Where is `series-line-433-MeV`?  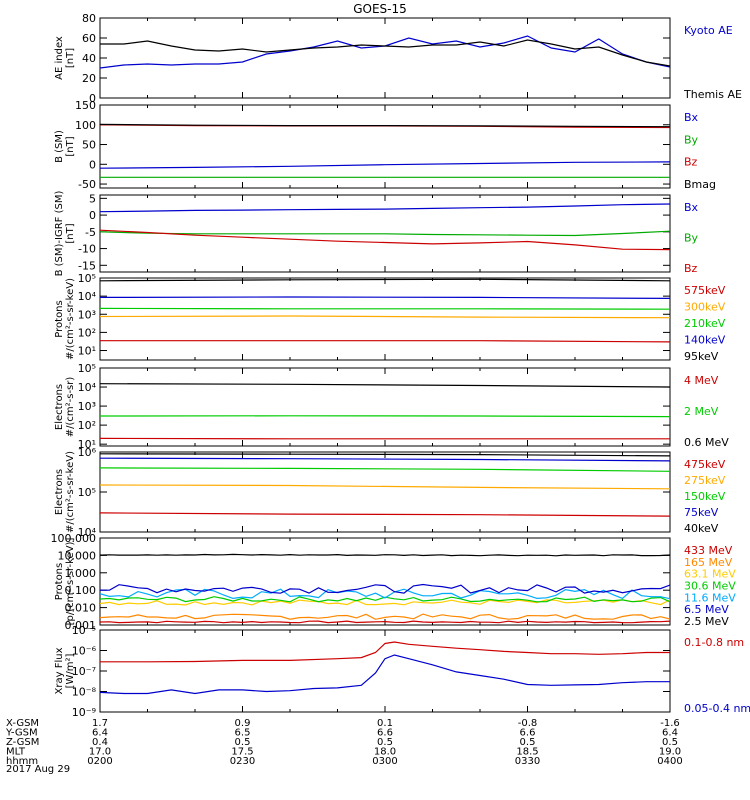 series-line-433-MeV is located at coordinates (385, 622).